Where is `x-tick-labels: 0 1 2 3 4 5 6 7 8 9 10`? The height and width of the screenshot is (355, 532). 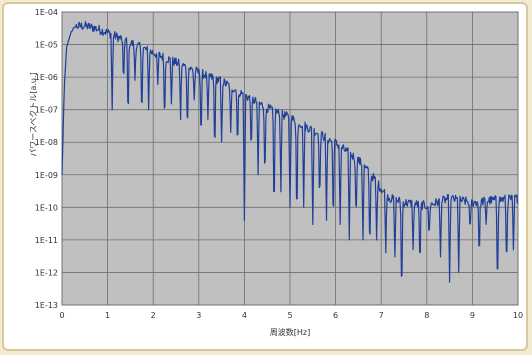 x-tick-labels: 0 1 2 3 4 5 6 7 8 9 10 is located at coordinates (291, 315).